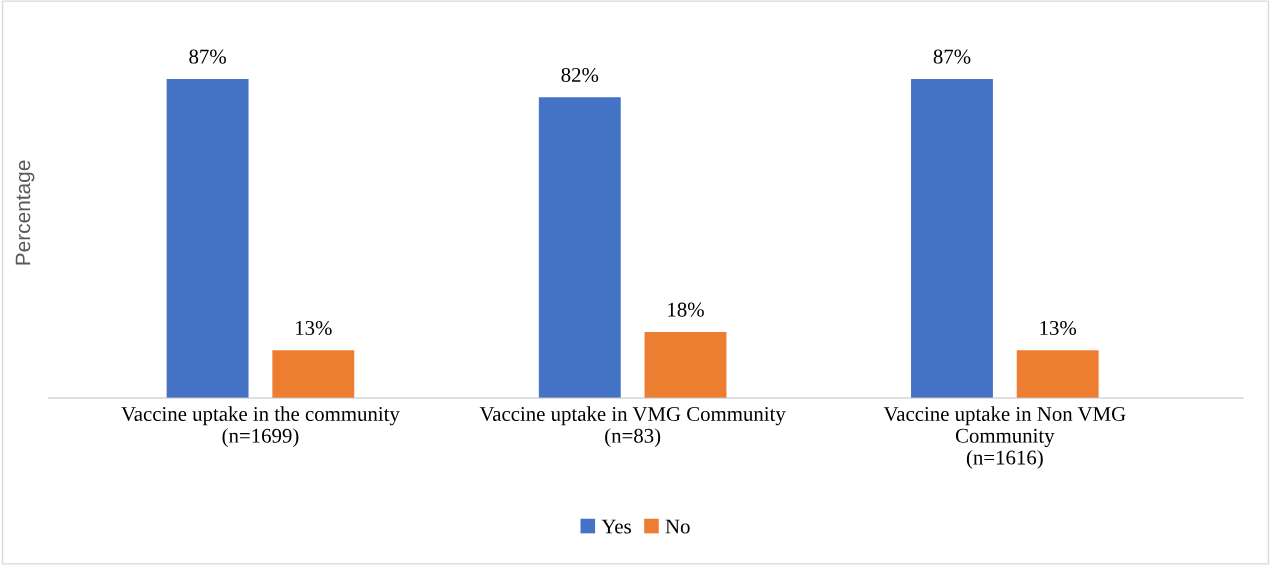 The height and width of the screenshot is (565, 1271). What do you see at coordinates (686, 309) in the screenshot?
I see `data-label: 18%` at bounding box center [686, 309].